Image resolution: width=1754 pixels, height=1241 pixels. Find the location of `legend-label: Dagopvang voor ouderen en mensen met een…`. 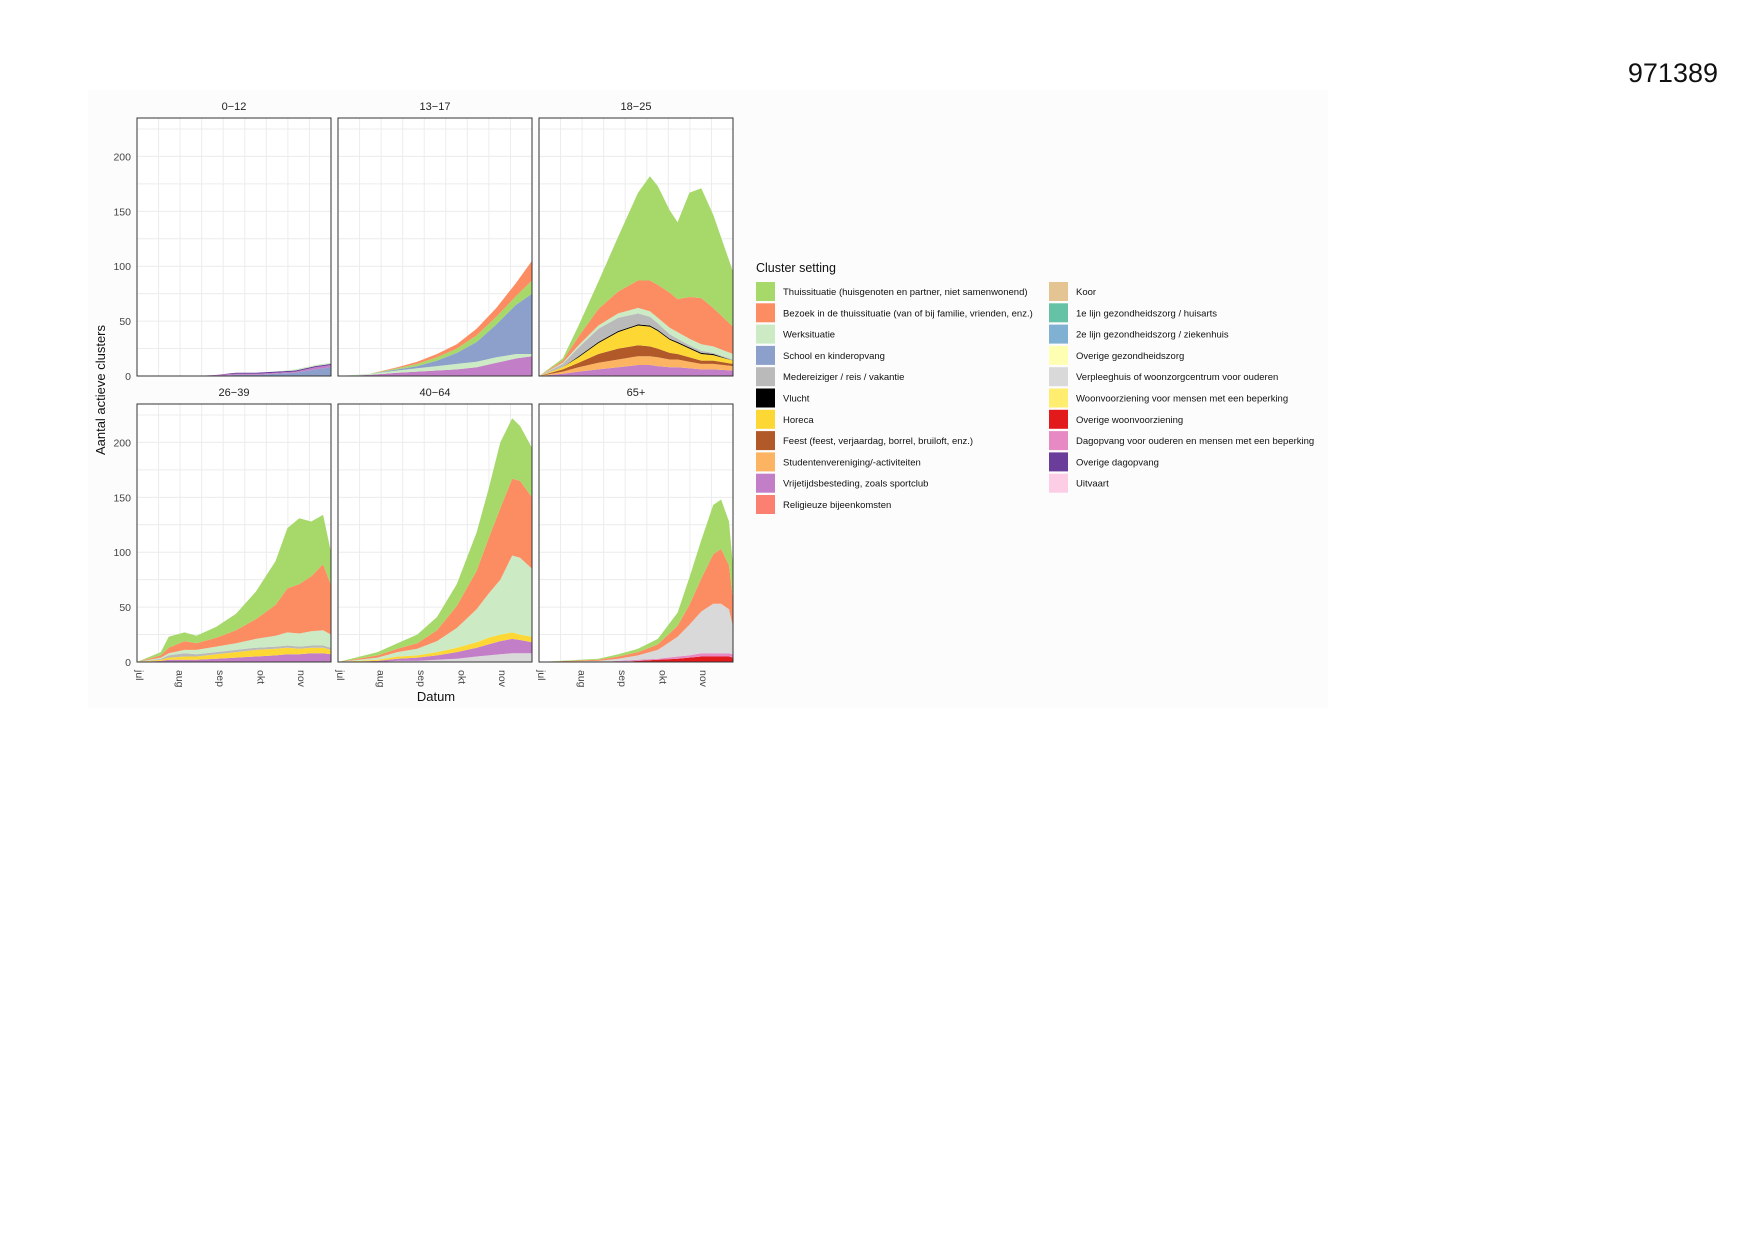

legend-label: Dagopvang voor ouderen en mensen met een… is located at coordinates (1195, 441).